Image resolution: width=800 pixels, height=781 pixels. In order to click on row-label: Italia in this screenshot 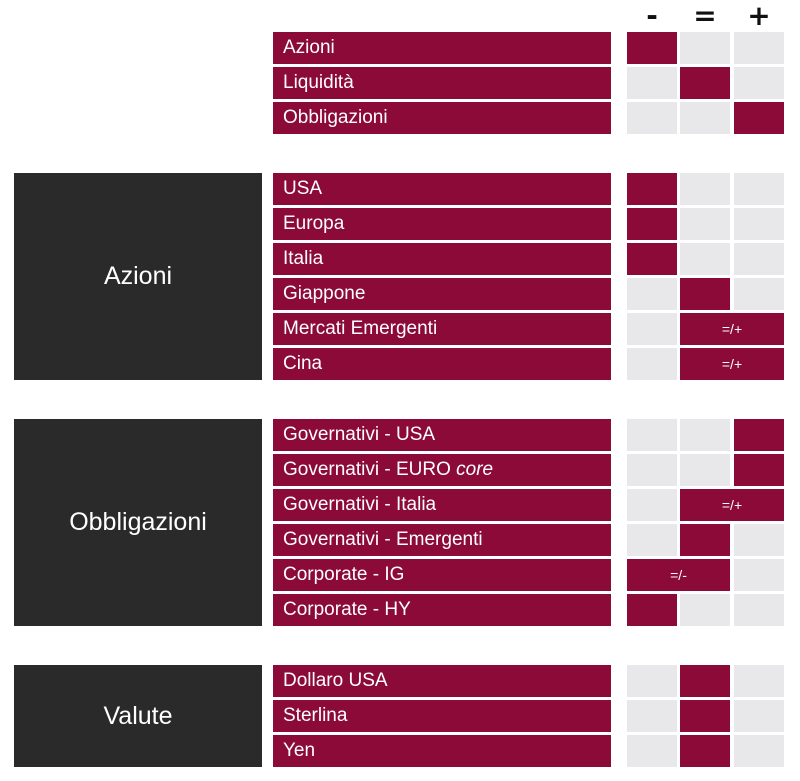, I will do `click(442, 259)`.